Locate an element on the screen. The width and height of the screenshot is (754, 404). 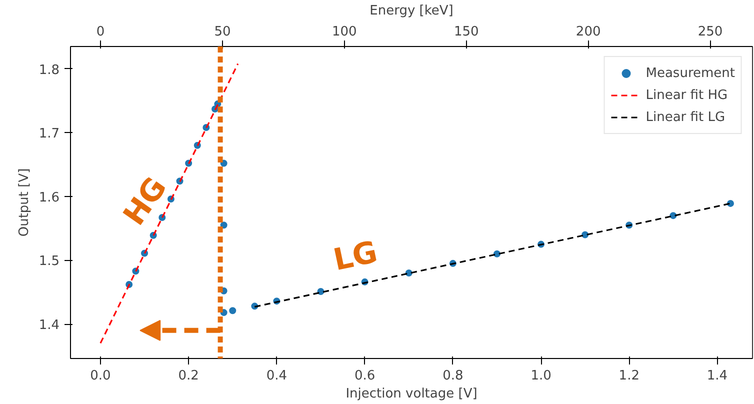
annotation: LG is located at coordinates (355, 256).